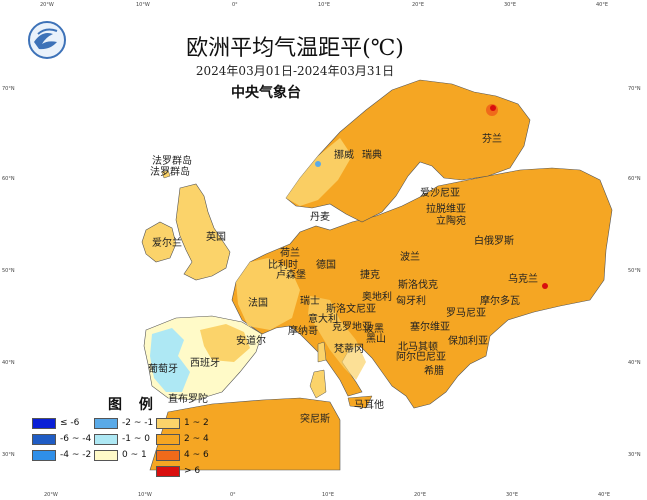  I want to click on date-range: 2024年03月01日-2024年03月31日, so click(295, 71).